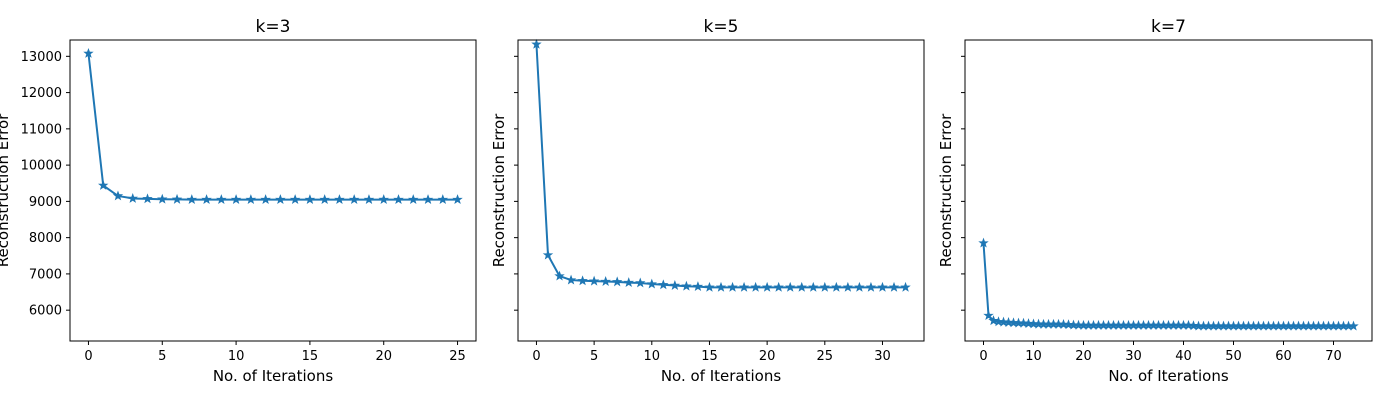  I want to click on chart-title: k=5, so click(721, 27).